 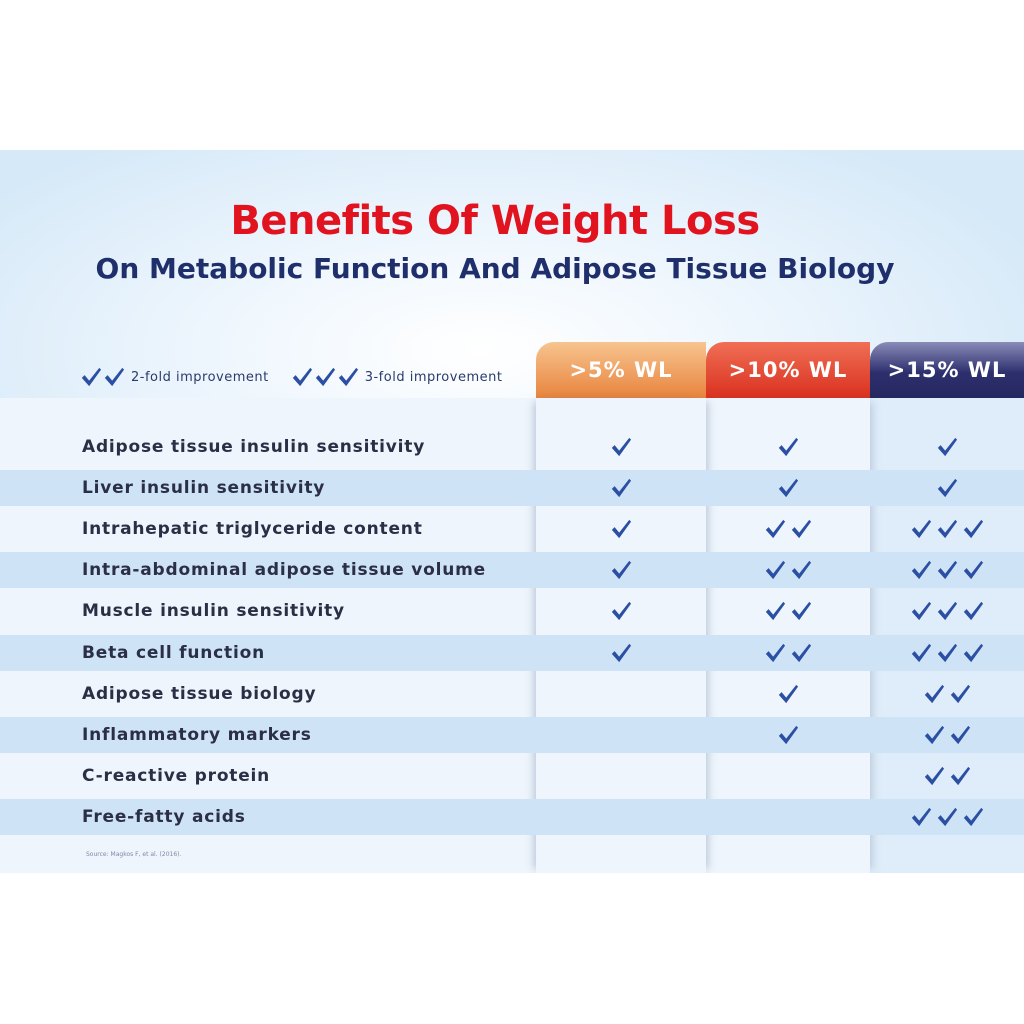 I want to click on legend-two-fold: 2-fold improvement, so click(x=174, y=377).